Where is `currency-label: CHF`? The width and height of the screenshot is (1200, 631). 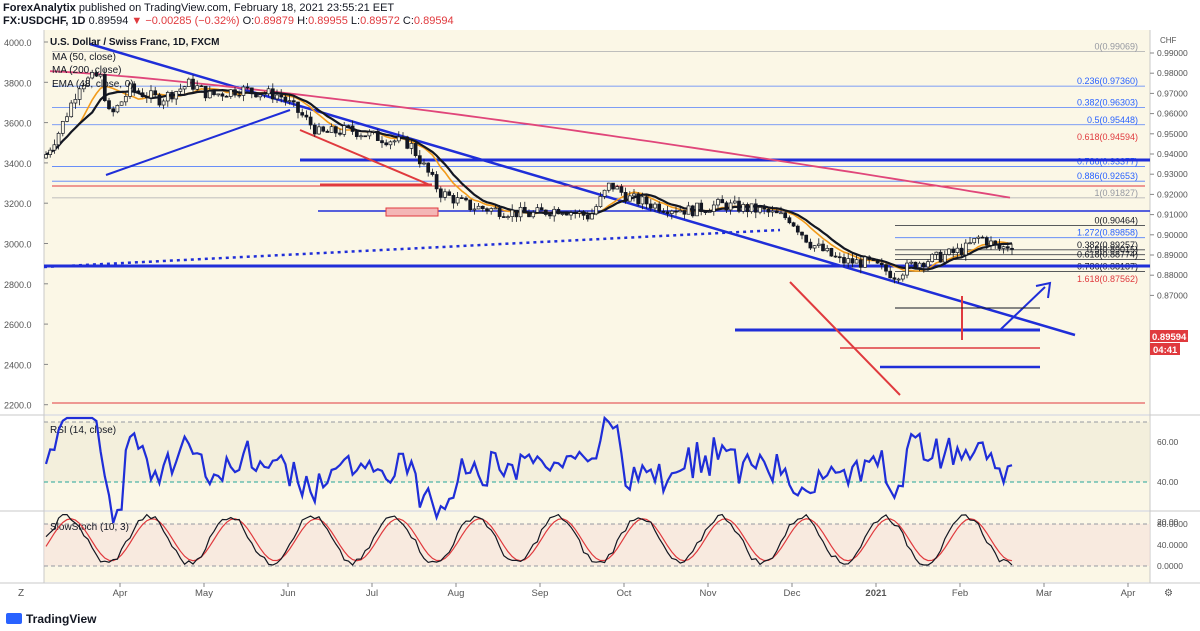
currency-label: CHF is located at coordinates (1168, 40).